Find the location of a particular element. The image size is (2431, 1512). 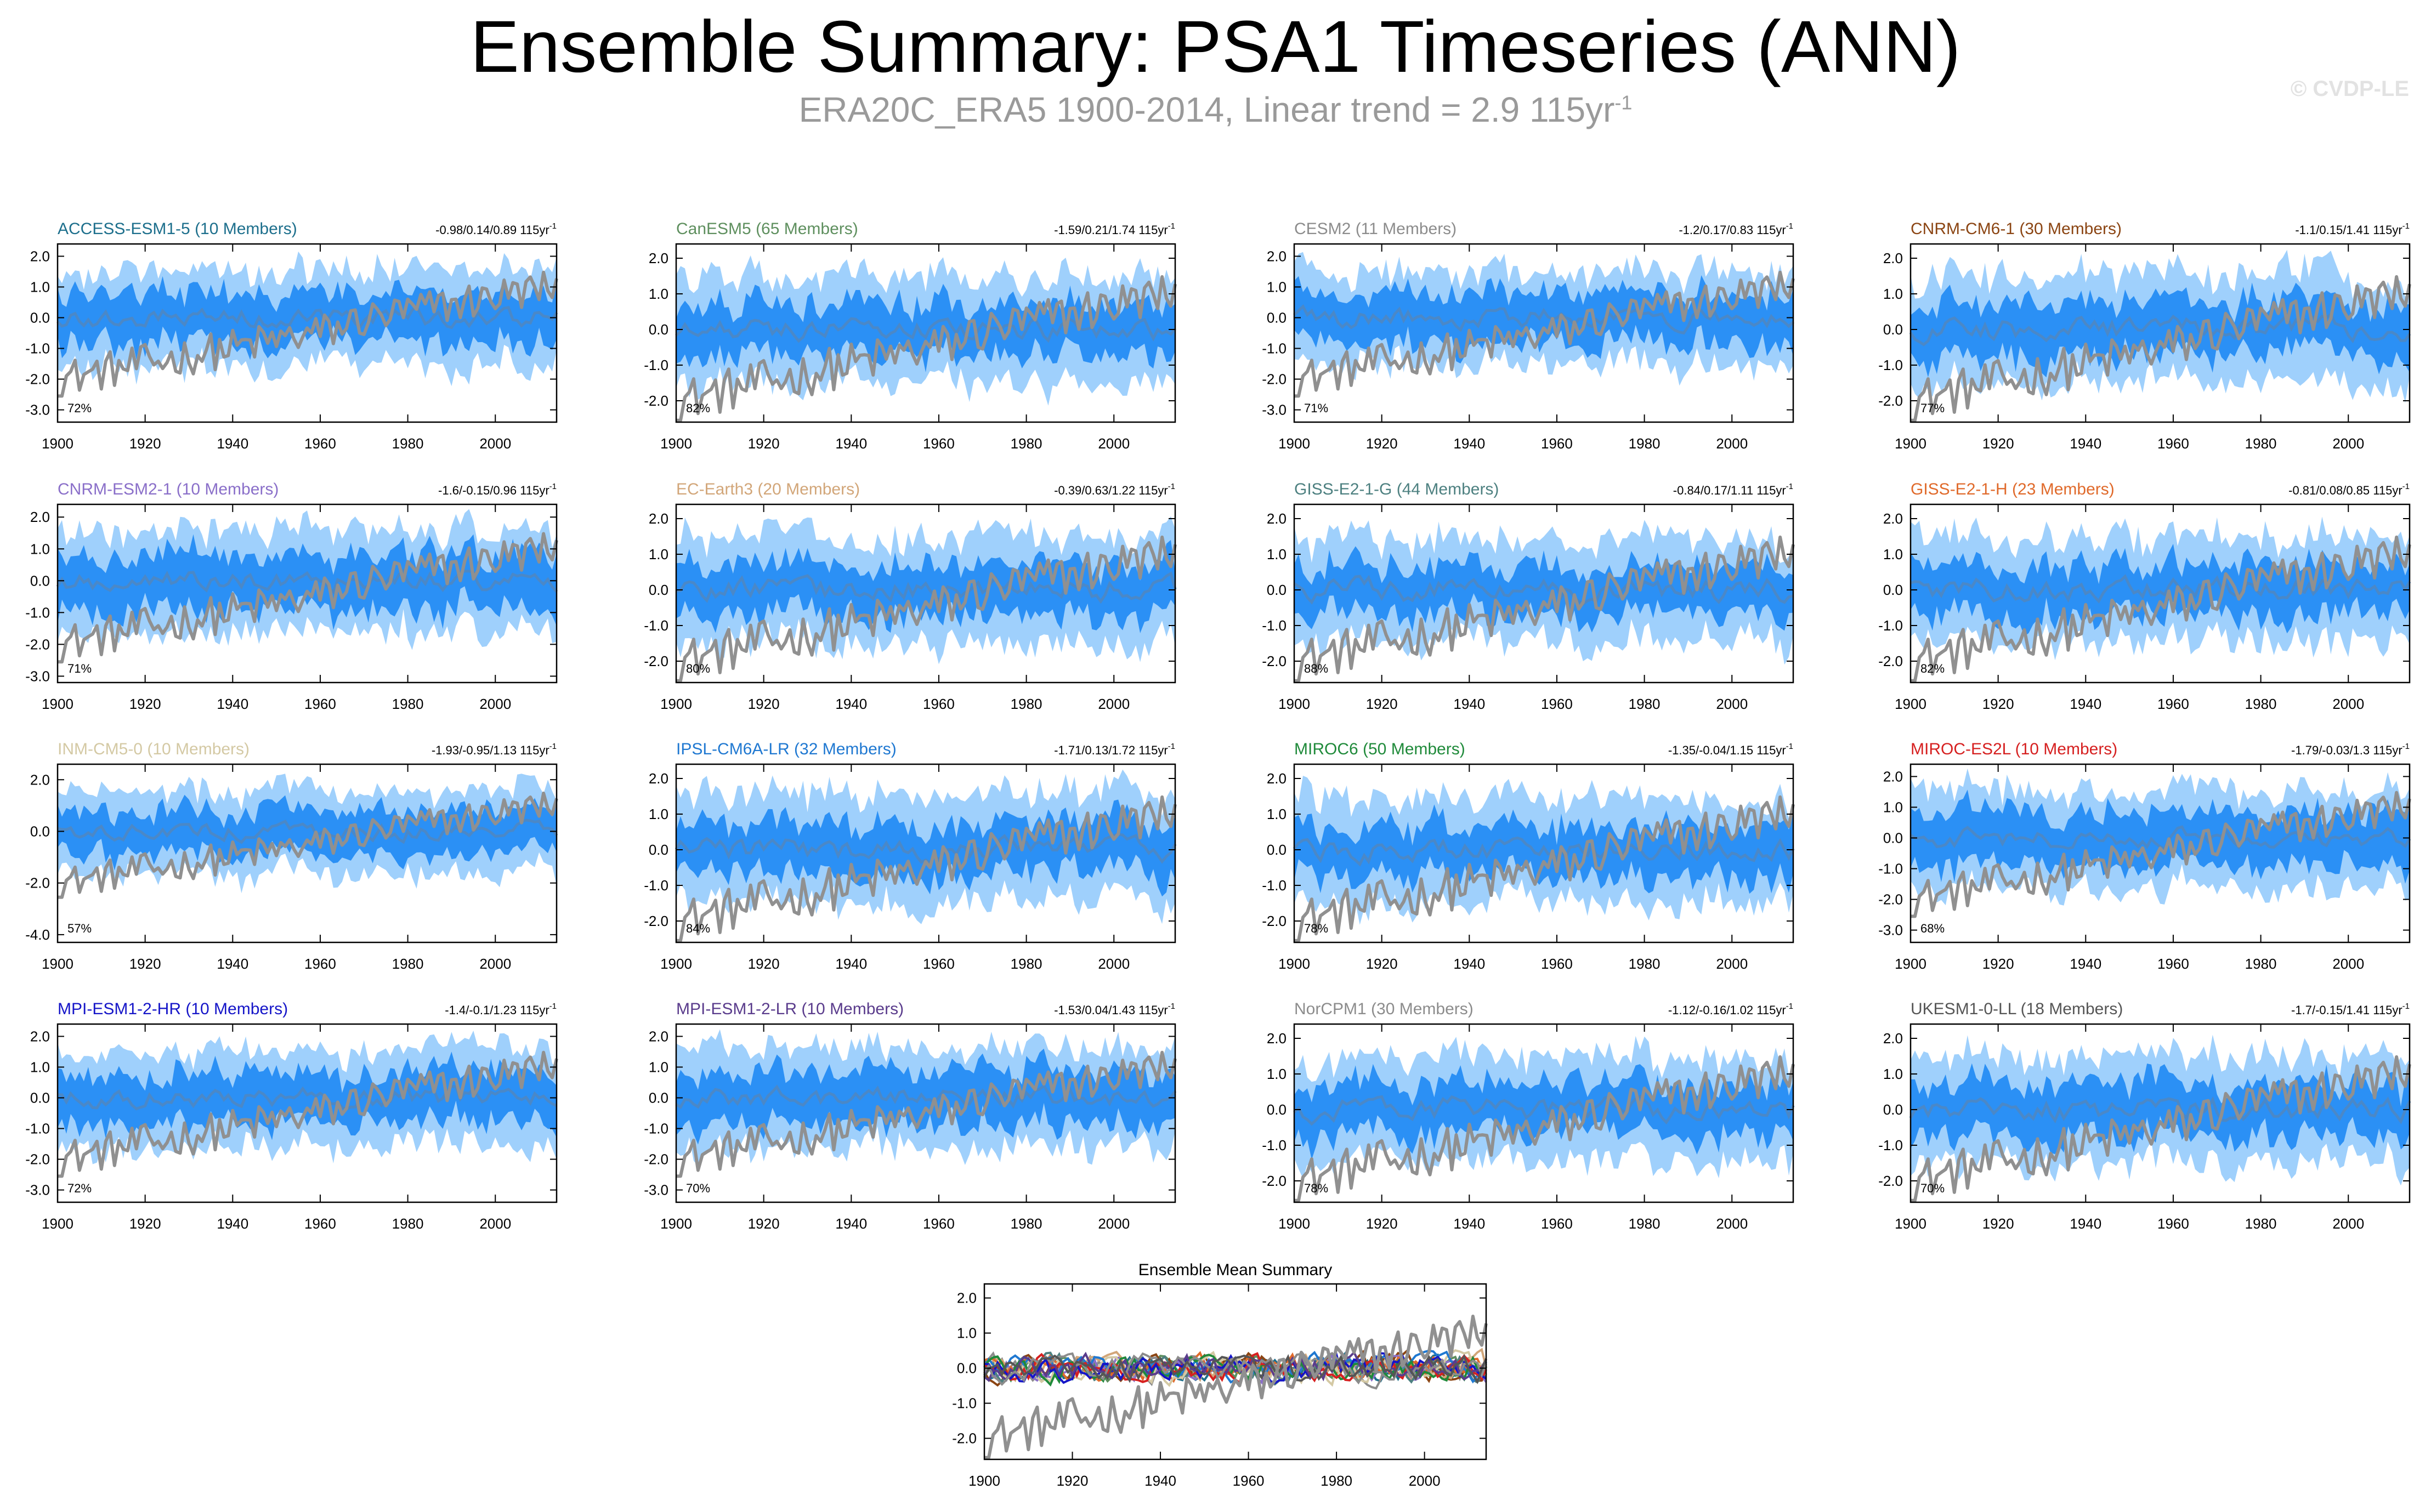

panel-stats: -1.53/0.04/1.43 115yr-1 is located at coordinates (1114, 1009).